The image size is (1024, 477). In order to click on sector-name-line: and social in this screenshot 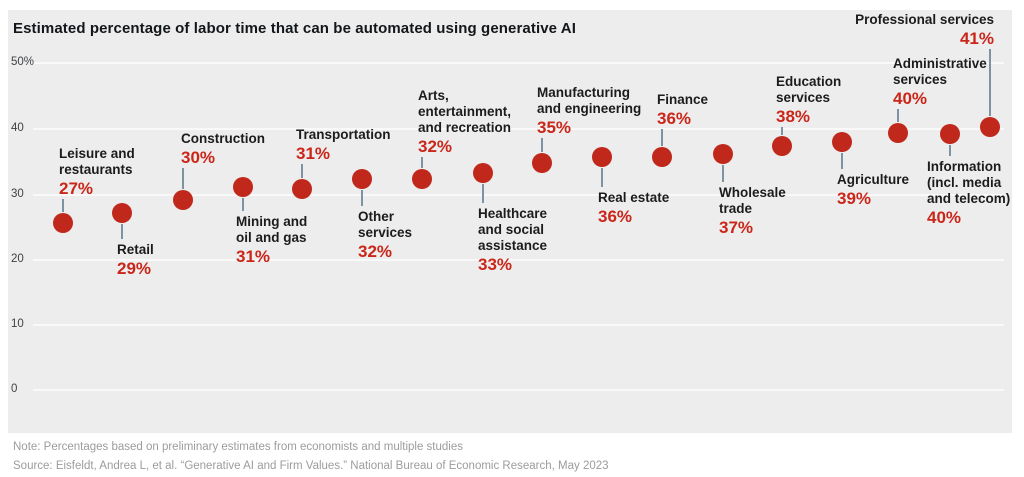, I will do `click(511, 229)`.